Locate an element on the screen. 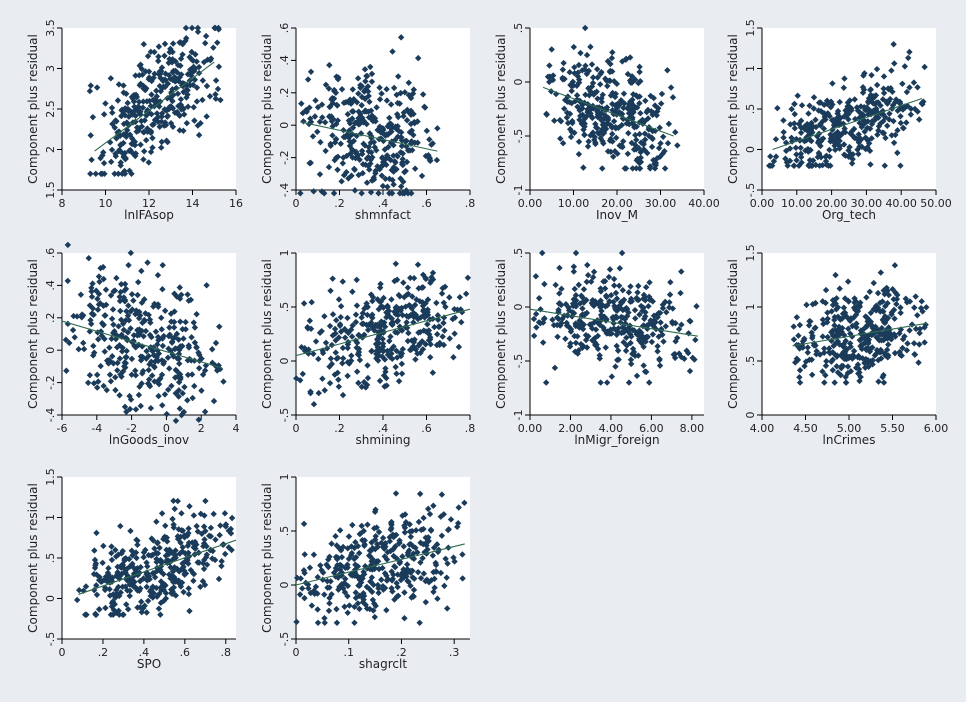 Image resolution: width=966 pixels, height=702 pixels. x-tick-label: .6 is located at coordinates (185, 652).